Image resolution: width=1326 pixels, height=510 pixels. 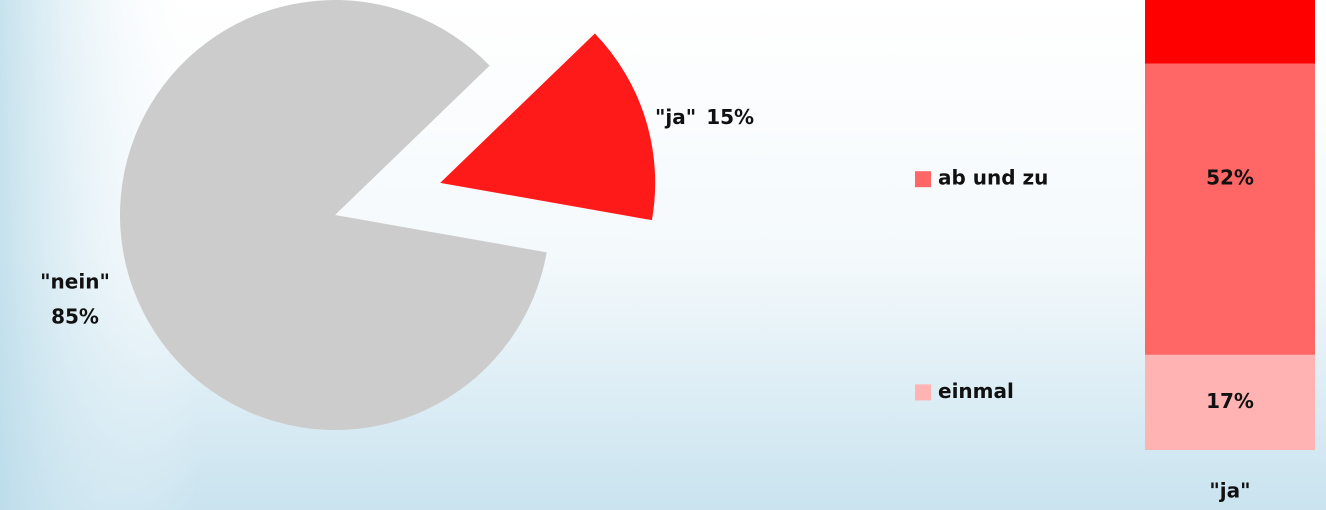 I want to click on x-tick-label: "ja", so click(x=1229, y=491).